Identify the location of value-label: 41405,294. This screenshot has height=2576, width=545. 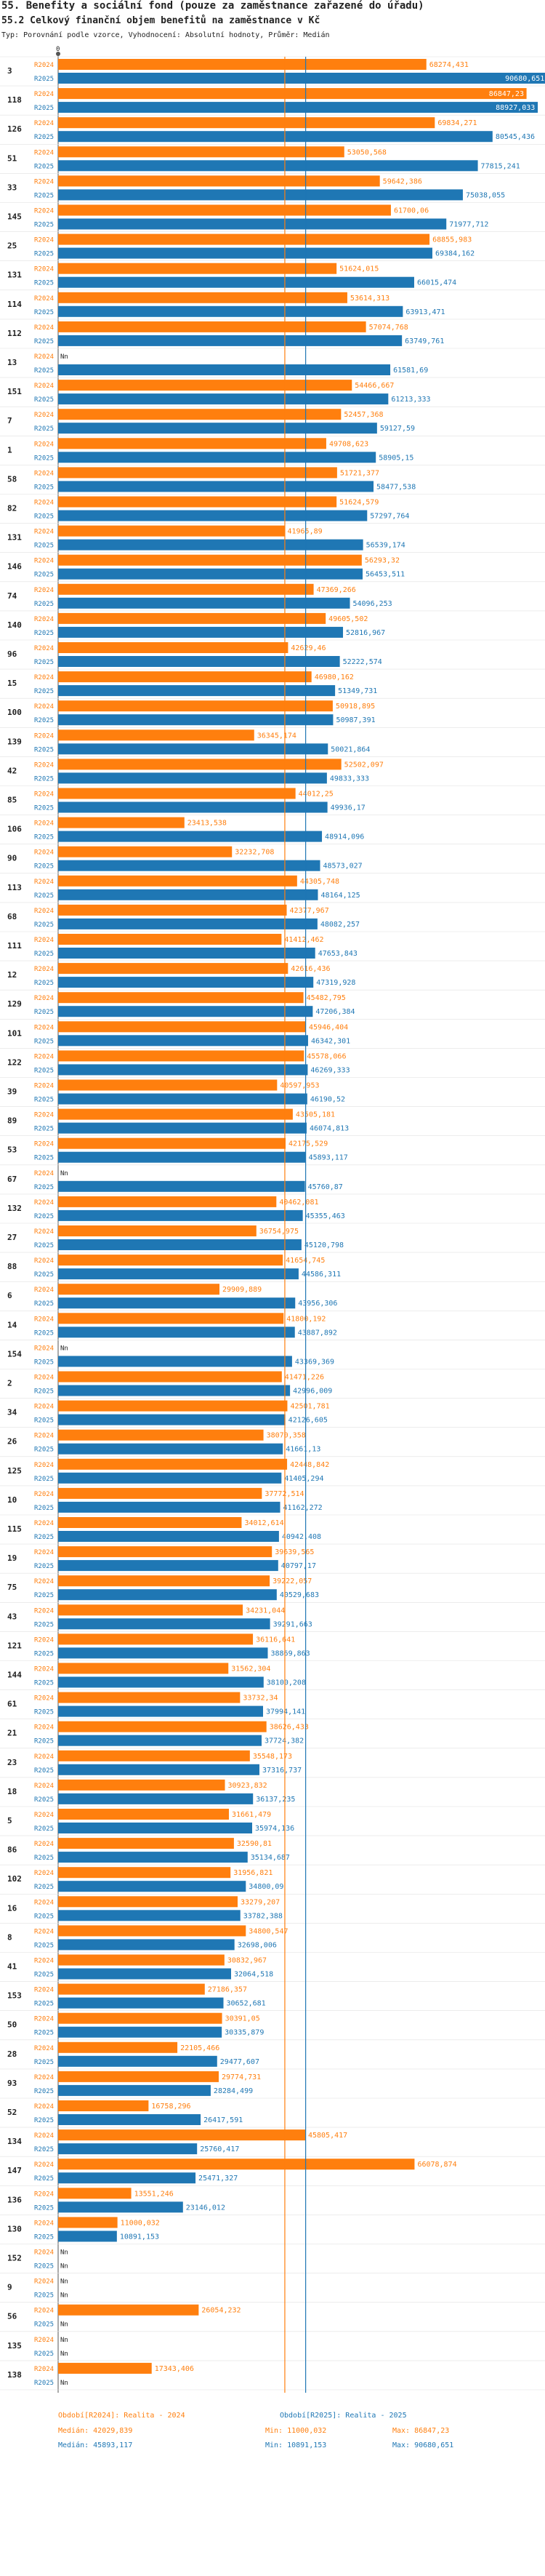
(303, 1479).